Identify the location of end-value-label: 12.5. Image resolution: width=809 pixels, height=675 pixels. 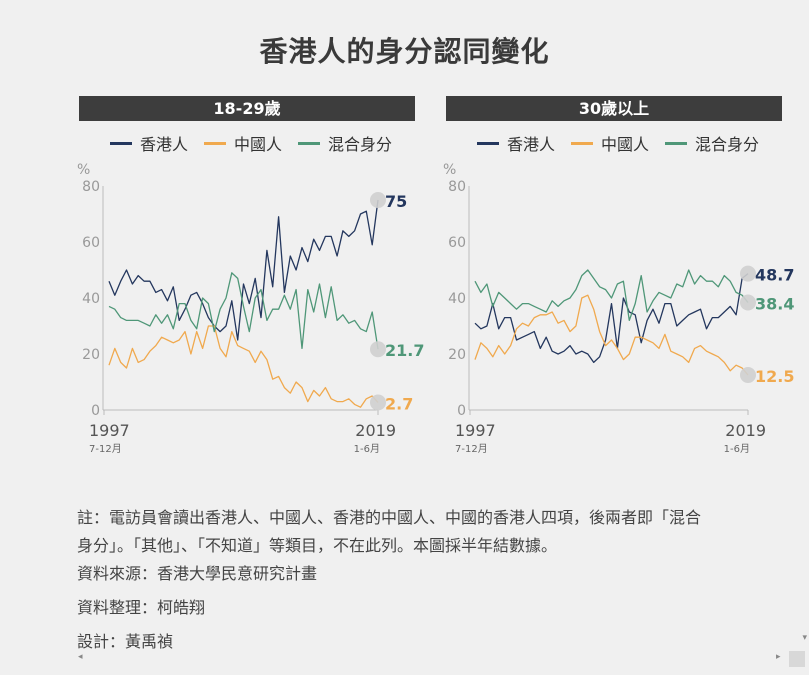
(774, 376).